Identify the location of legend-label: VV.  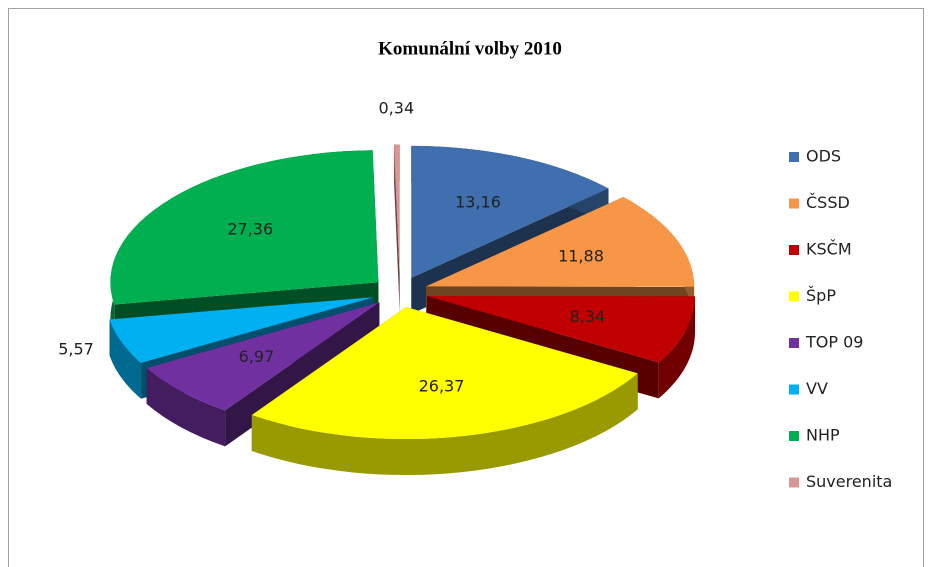
(817, 388).